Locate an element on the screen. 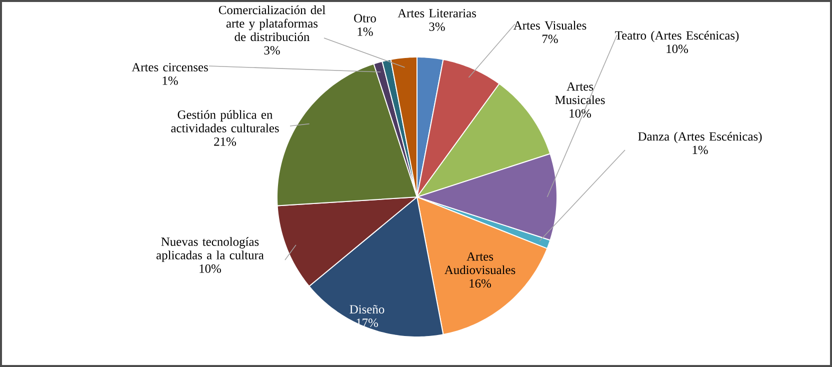  slice-label: Artes circenses is located at coordinates (170, 67).